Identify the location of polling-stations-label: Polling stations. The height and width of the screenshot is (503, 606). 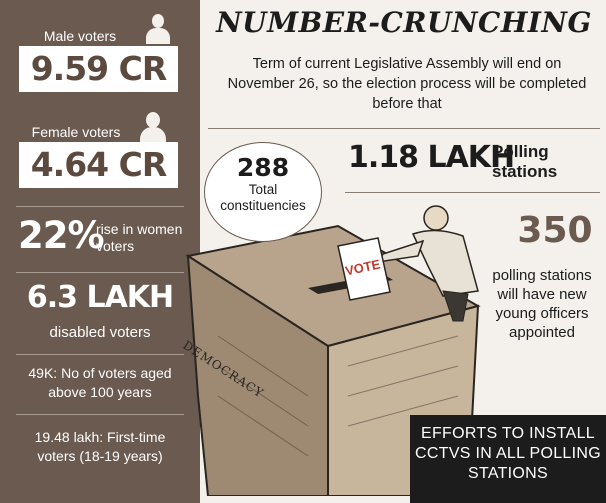
(525, 161).